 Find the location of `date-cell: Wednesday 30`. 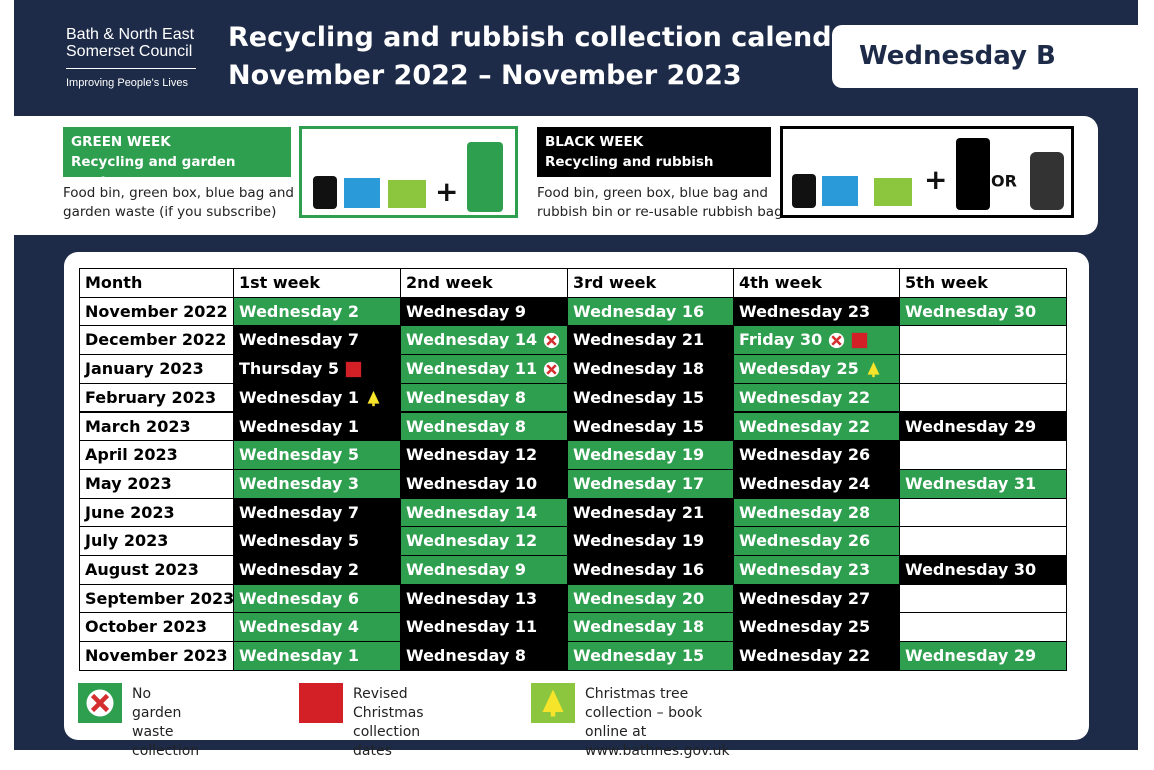

date-cell: Wednesday 30 is located at coordinates (983, 311).